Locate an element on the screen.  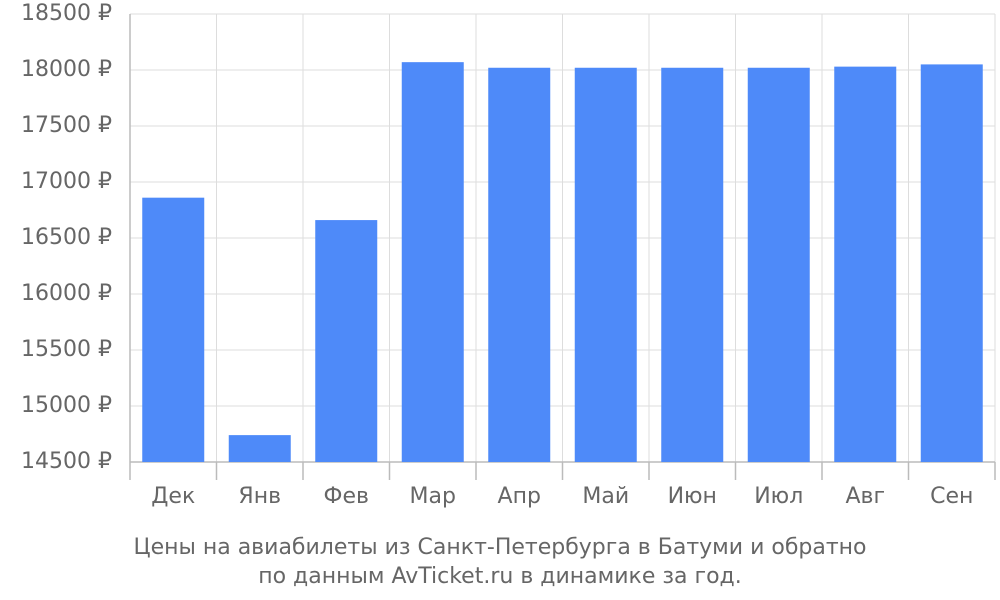
y-tick-label: 18000 ₽ is located at coordinates (66, 69).